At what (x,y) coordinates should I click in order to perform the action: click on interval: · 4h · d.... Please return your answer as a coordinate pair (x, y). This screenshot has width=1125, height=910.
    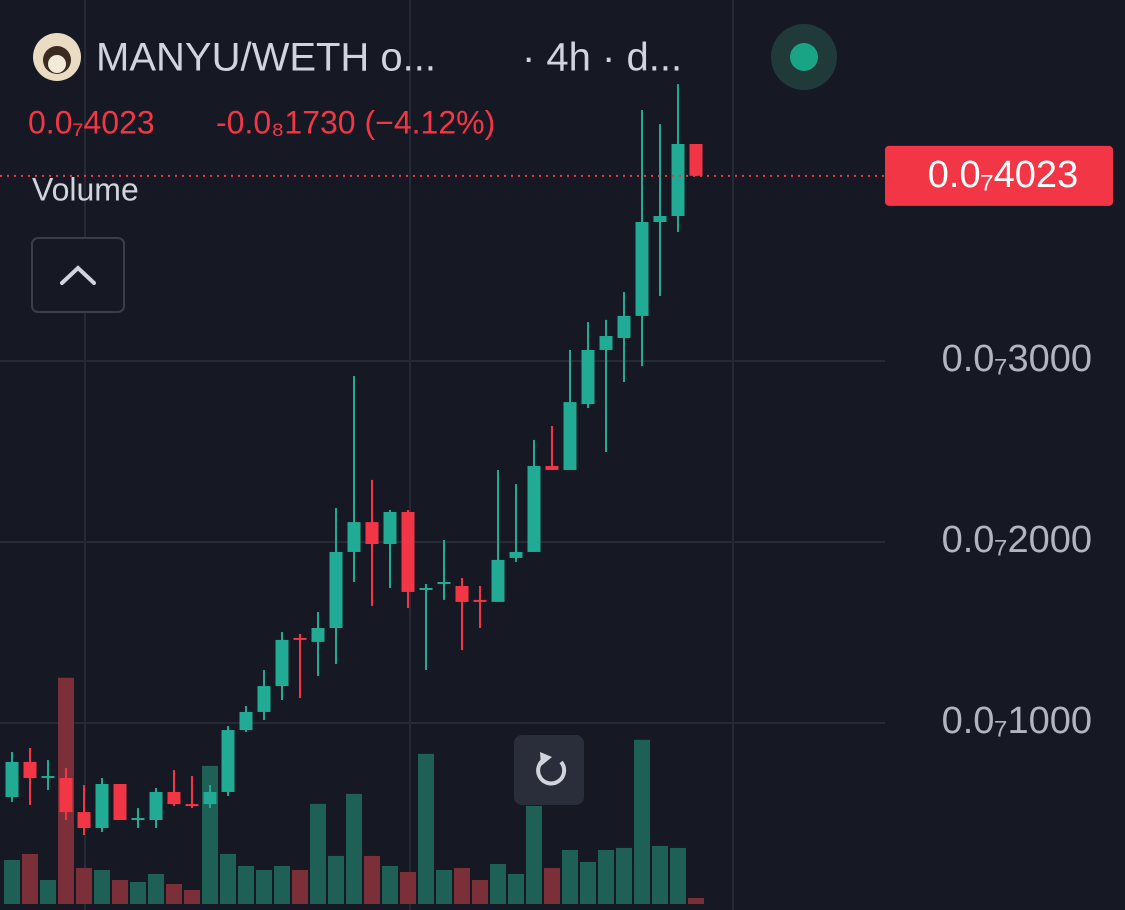
    Looking at the image, I should click on (602, 58).